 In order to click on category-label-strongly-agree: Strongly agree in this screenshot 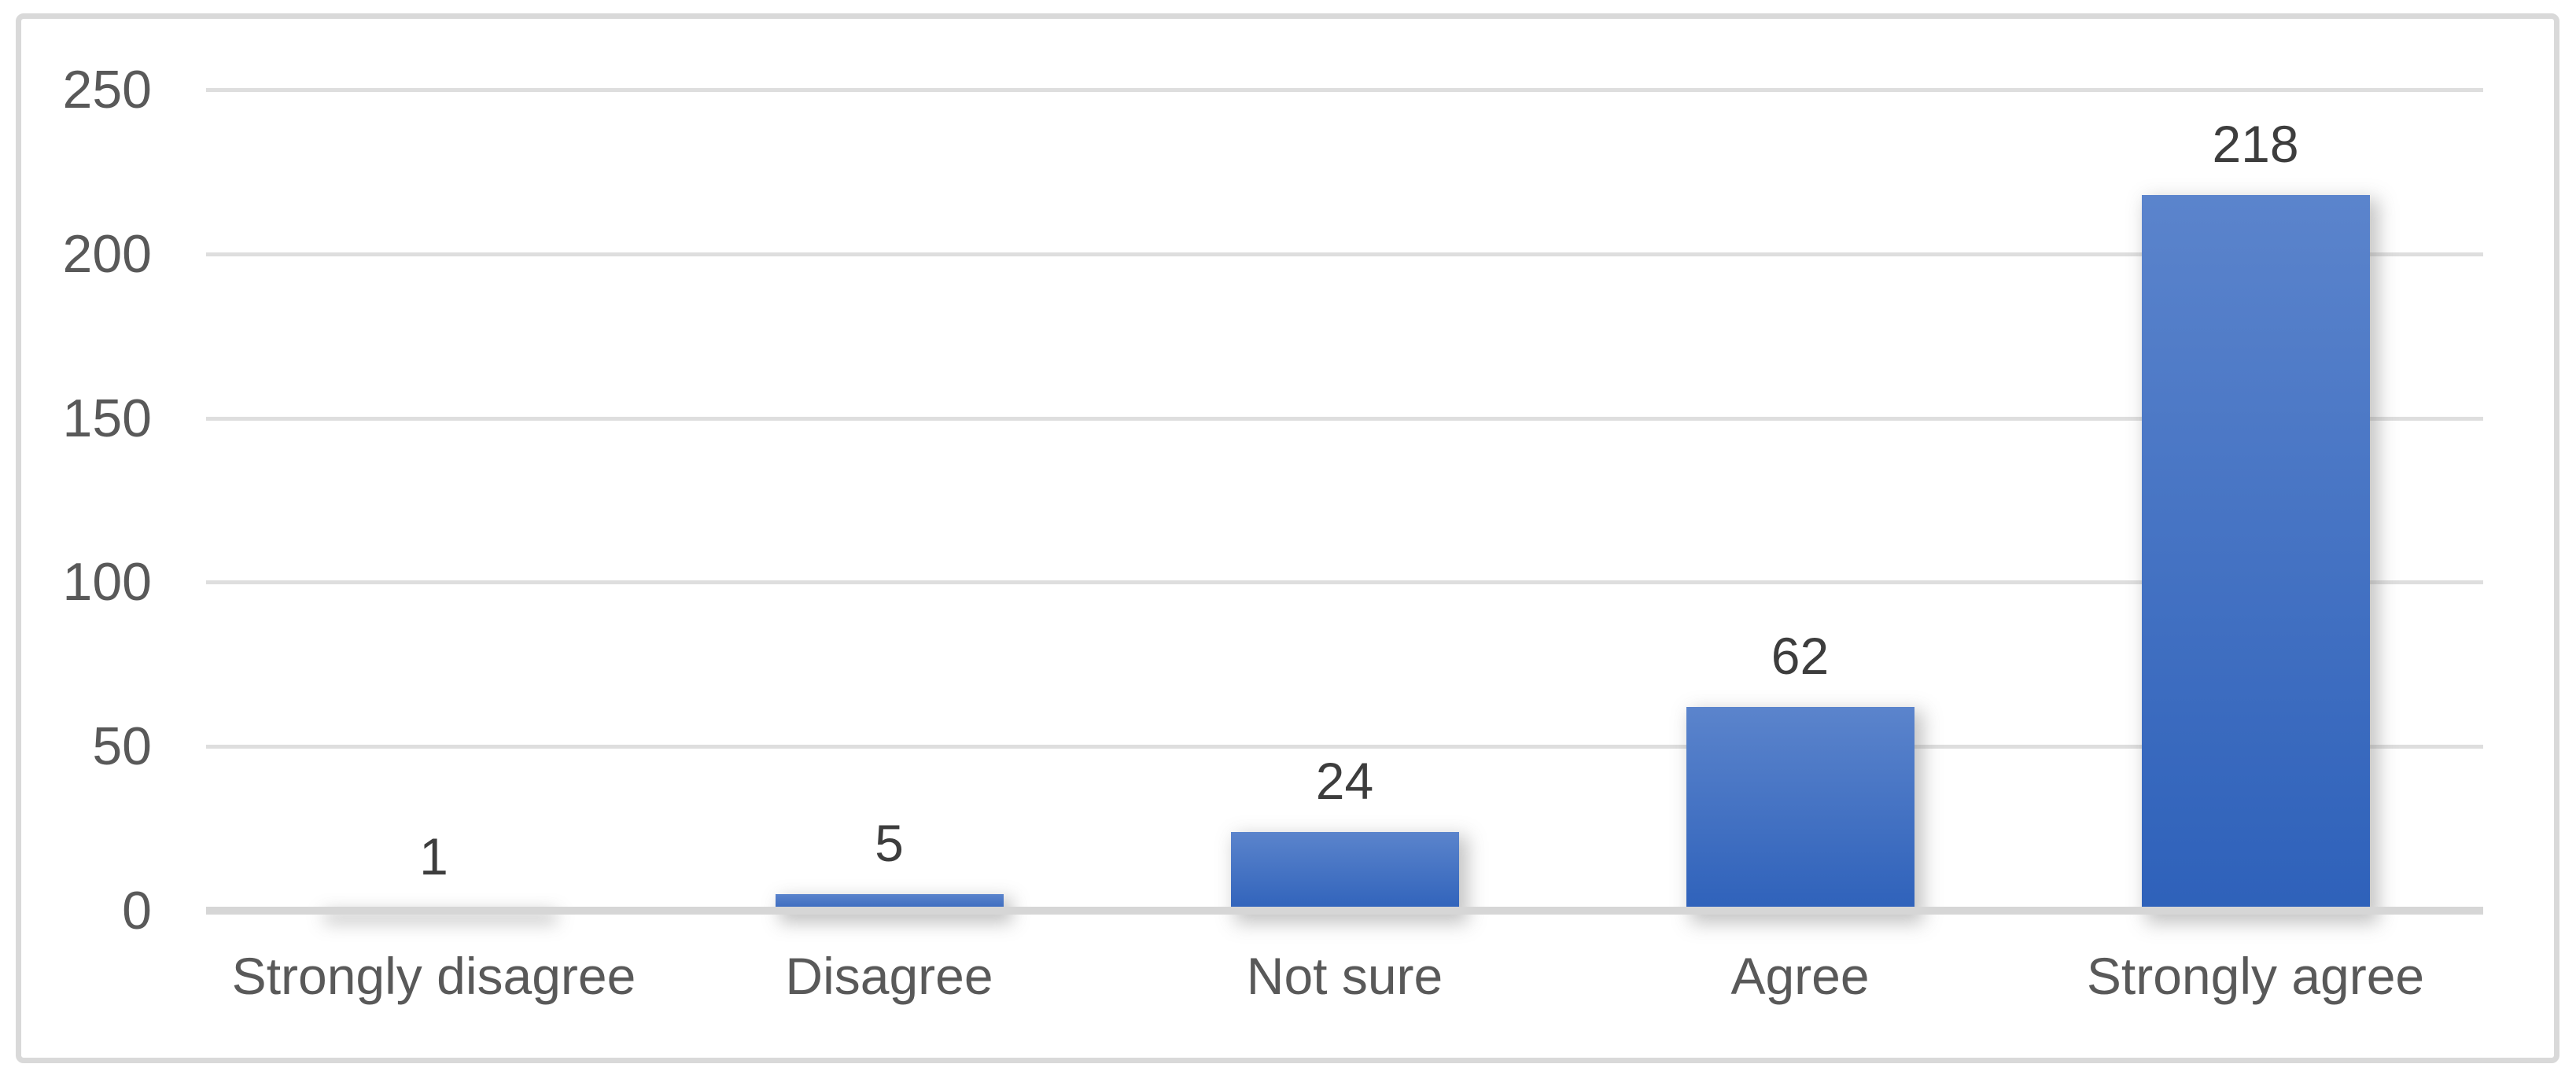, I will do `click(2255, 976)`.